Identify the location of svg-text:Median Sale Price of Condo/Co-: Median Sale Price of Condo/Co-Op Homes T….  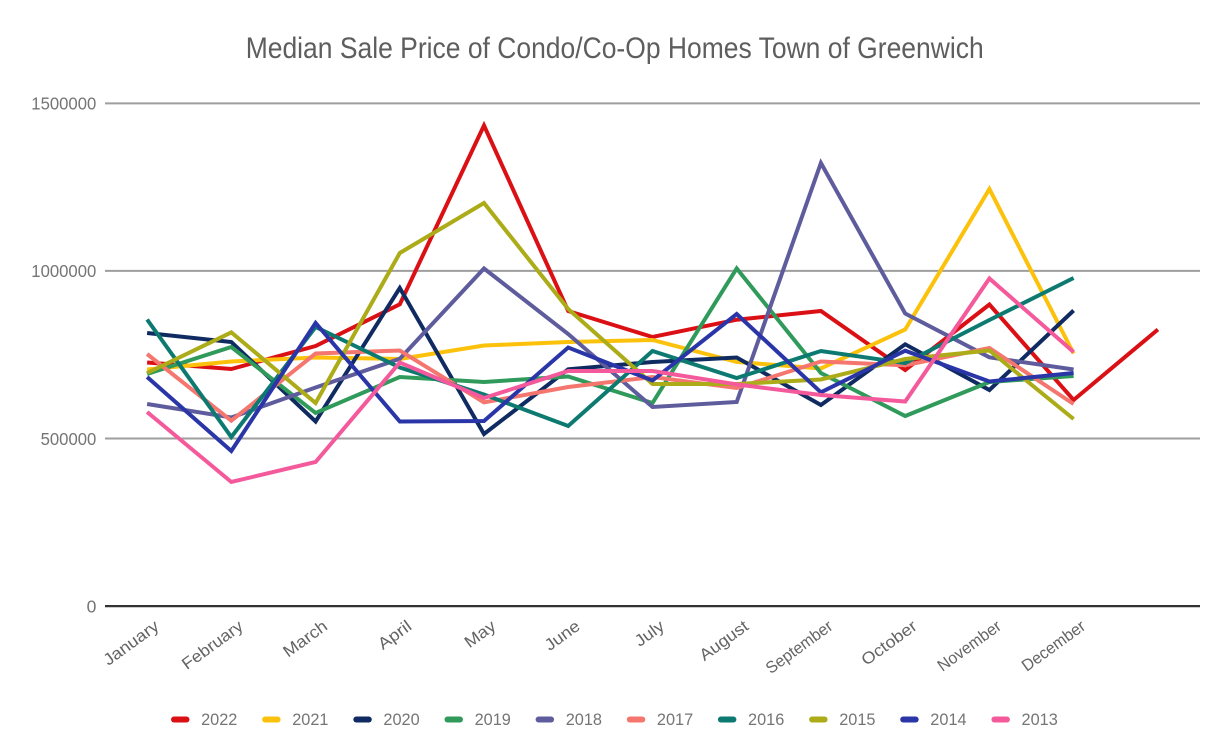
(615, 48).